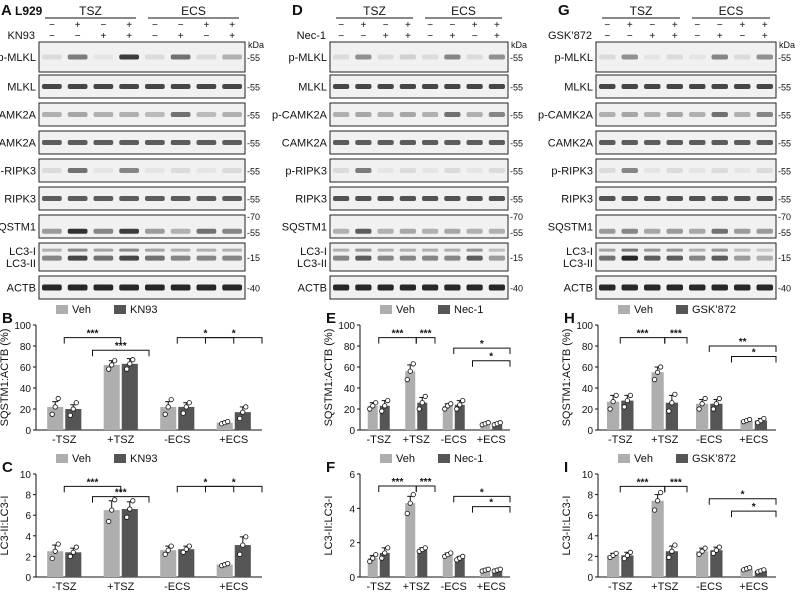 Image resolution: width=800 pixels, height=602 pixels. What do you see at coordinates (20, 200) in the screenshot?
I see `row-label: RIPK3` at bounding box center [20, 200].